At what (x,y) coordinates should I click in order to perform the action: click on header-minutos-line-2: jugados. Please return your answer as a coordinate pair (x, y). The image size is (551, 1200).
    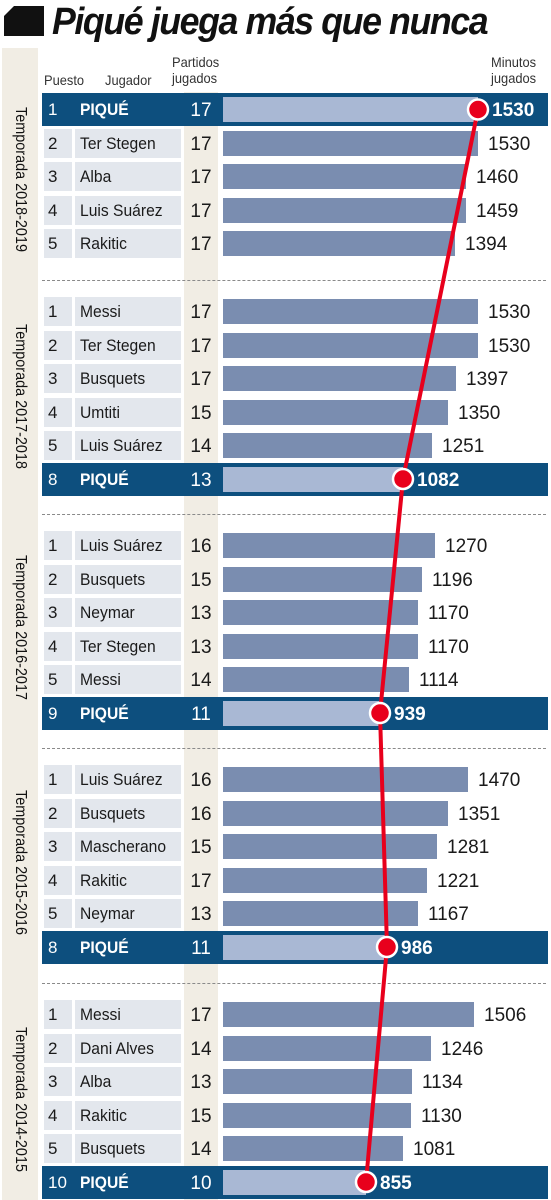
    Looking at the image, I should click on (514, 78).